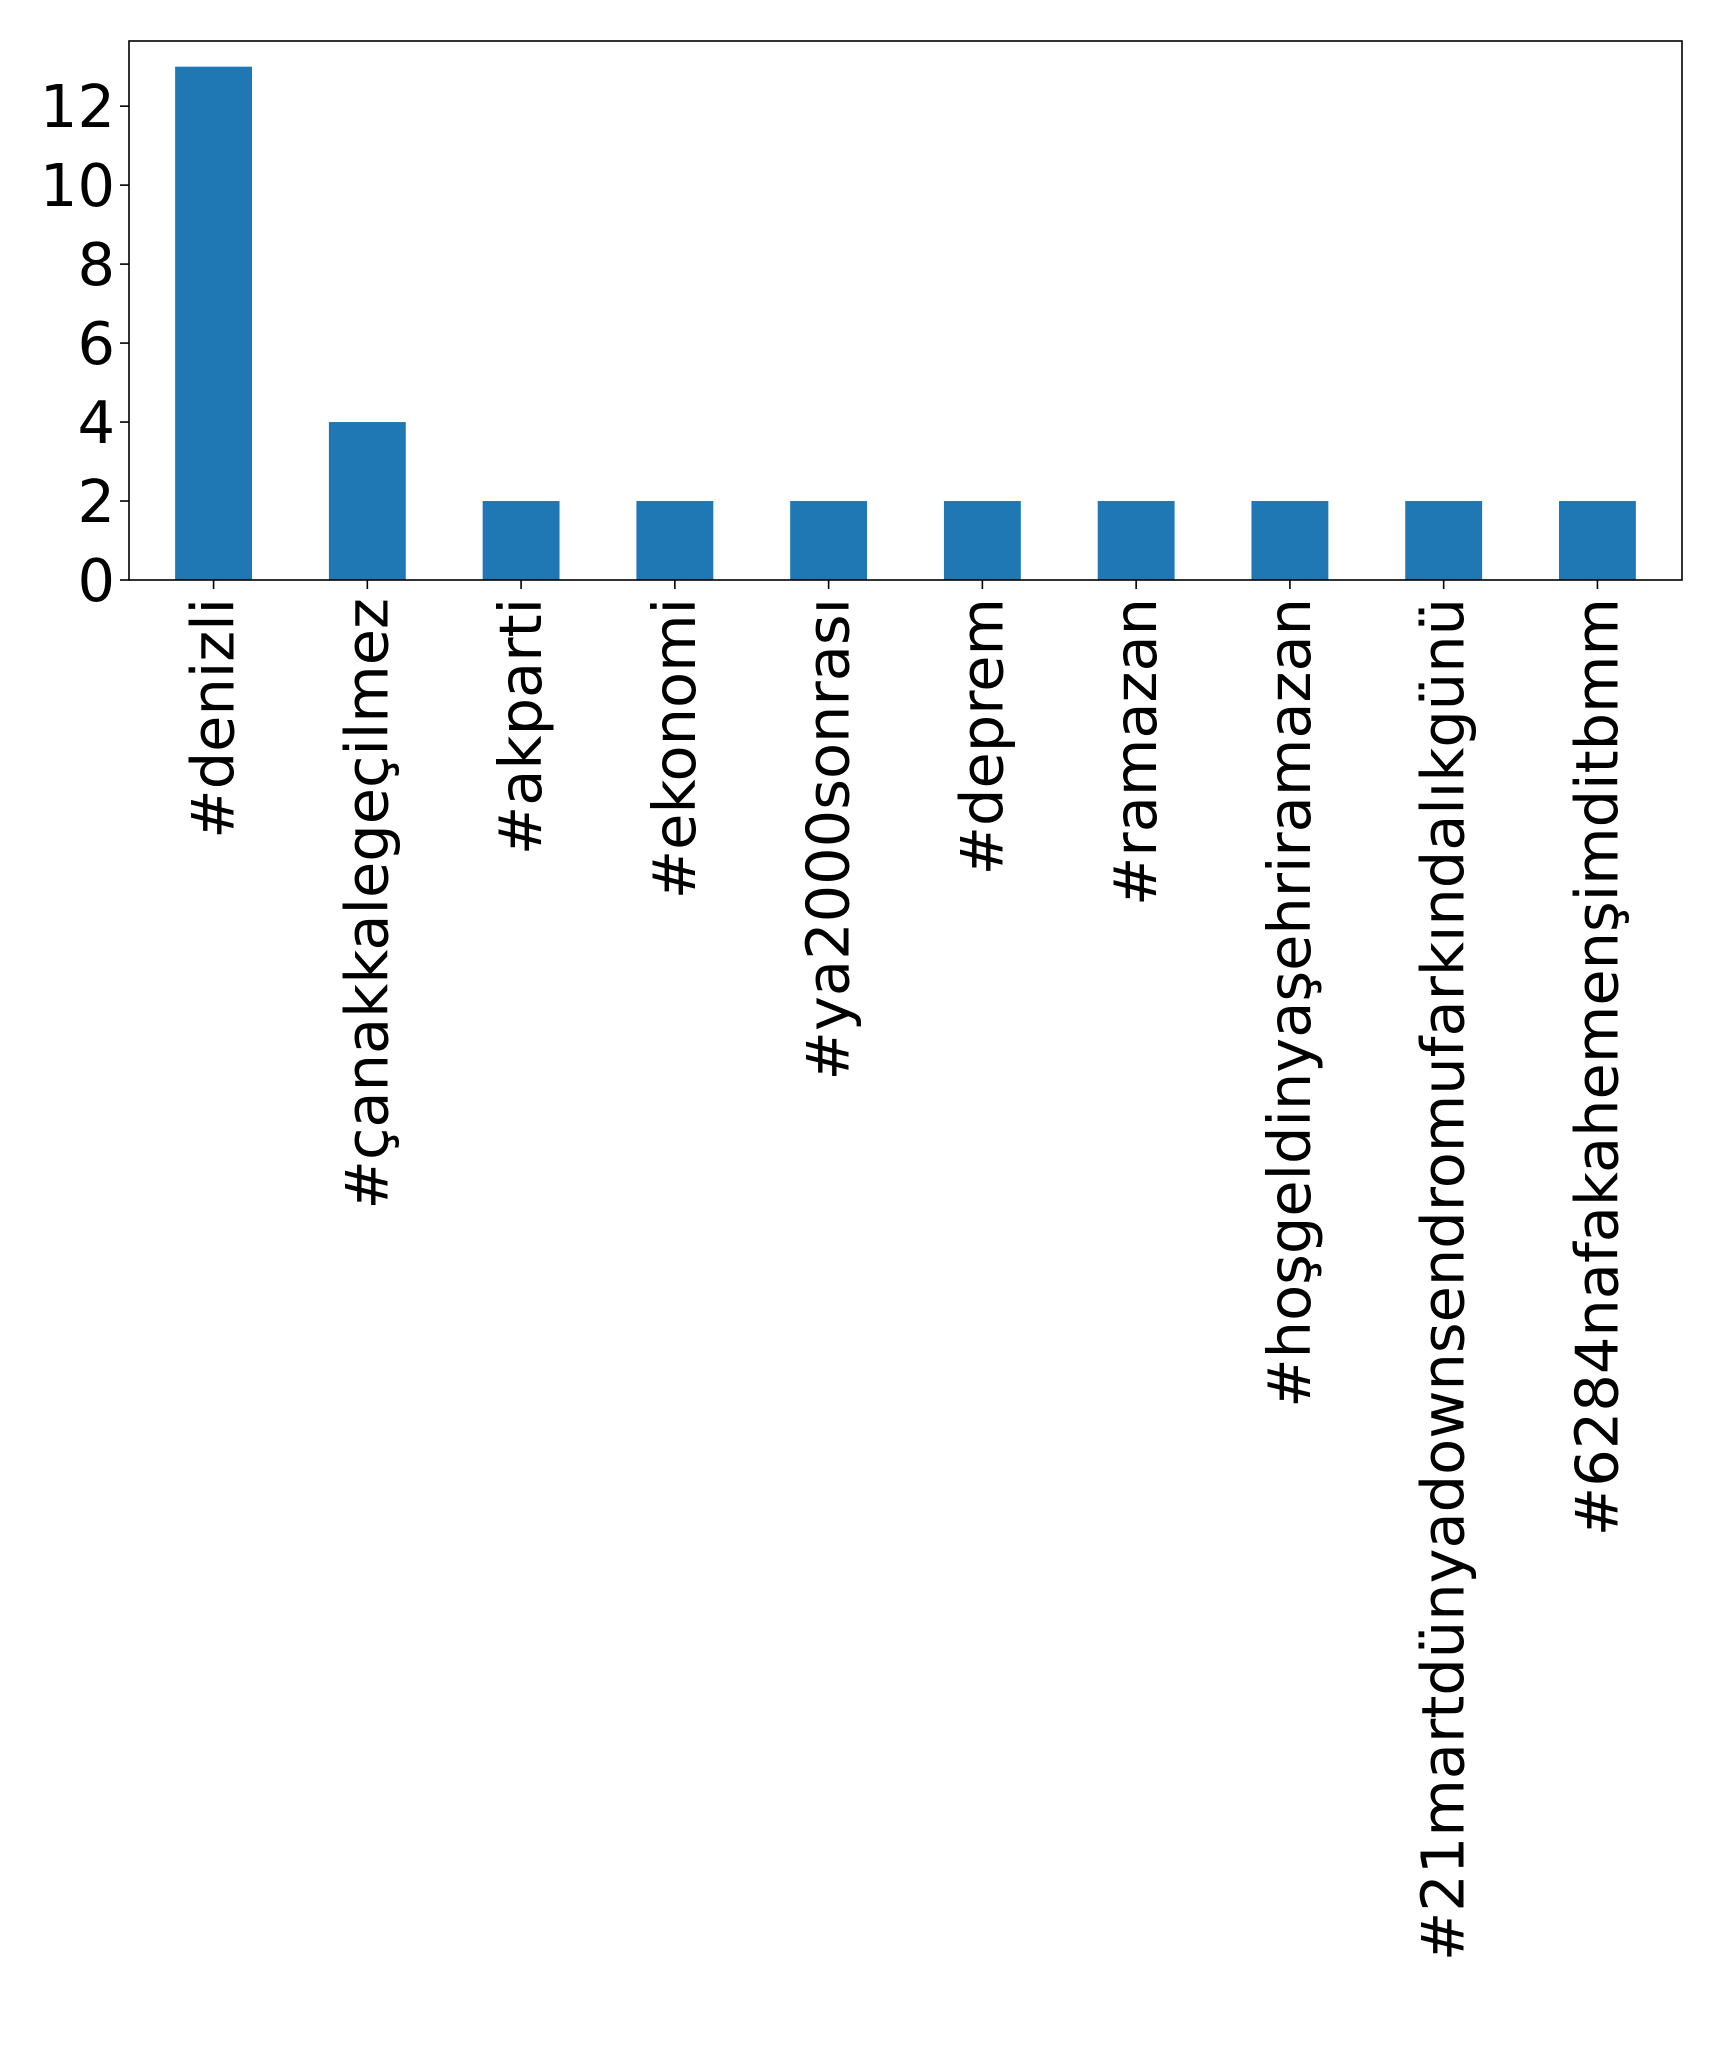  Describe the element at coordinates (96, 580) in the screenshot. I see `y-tick-label-0: 0` at that location.